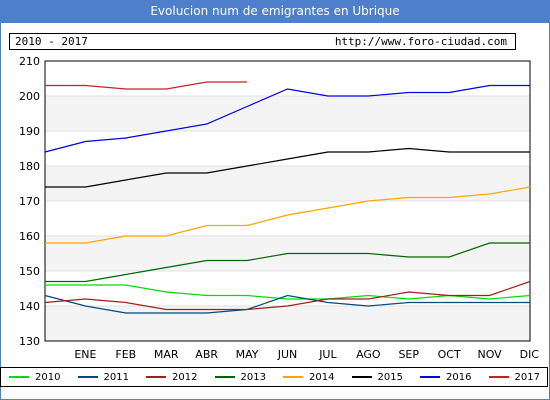  I want to click on info-box: 2010 - 2017 http://www.foro-ciudad.com, so click(262, 41).